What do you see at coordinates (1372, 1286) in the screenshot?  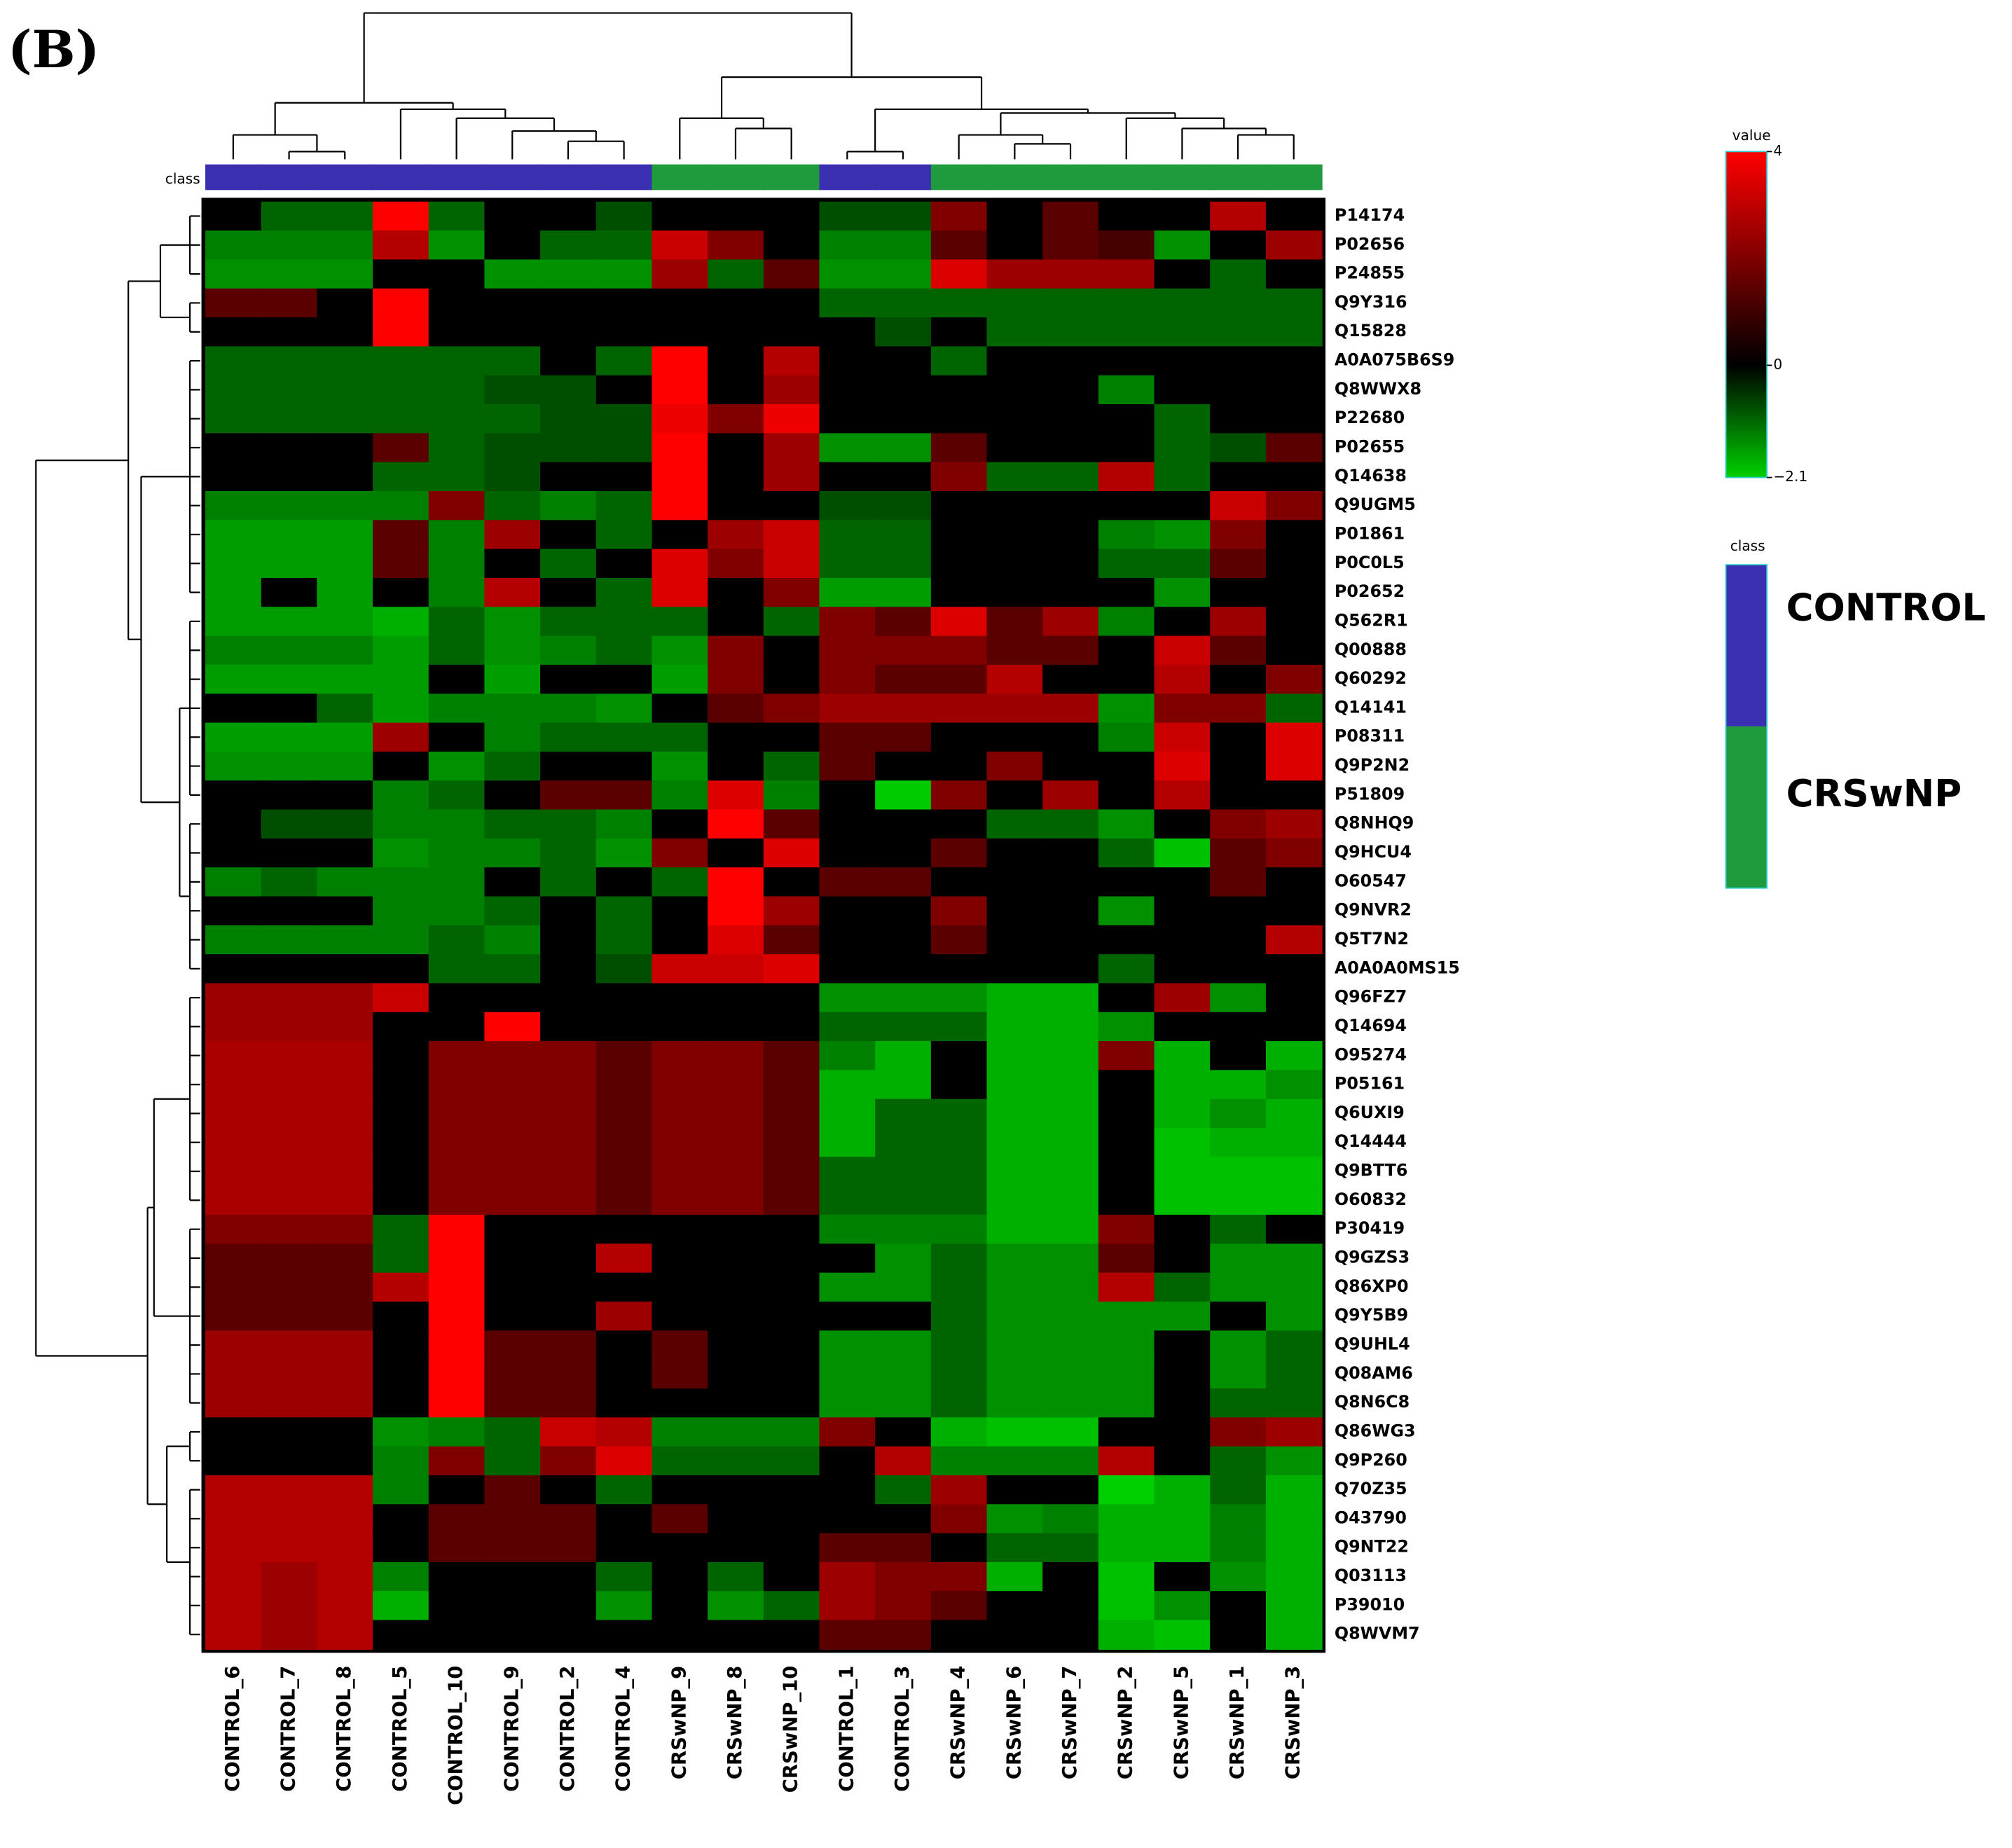 I see `row-label: Q86XP0` at bounding box center [1372, 1286].